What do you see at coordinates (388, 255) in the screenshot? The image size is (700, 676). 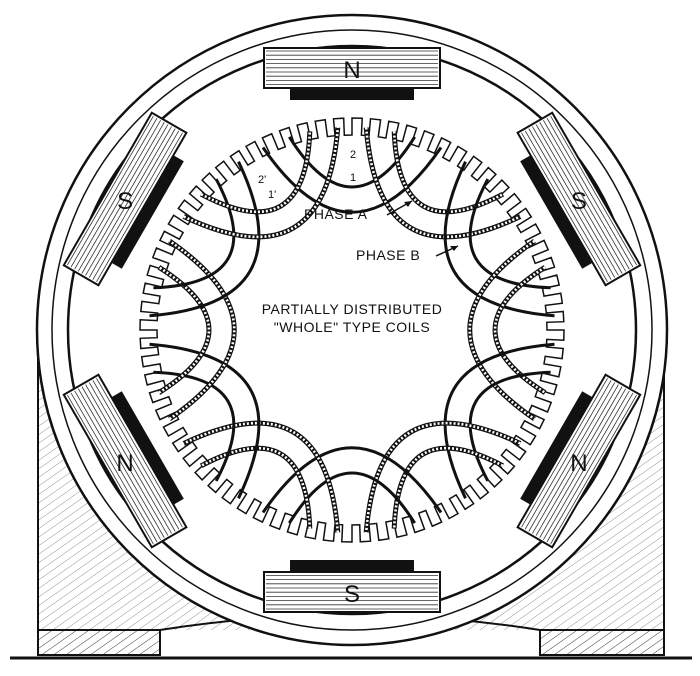 I see `phase-b-label: PHASE B` at bounding box center [388, 255].